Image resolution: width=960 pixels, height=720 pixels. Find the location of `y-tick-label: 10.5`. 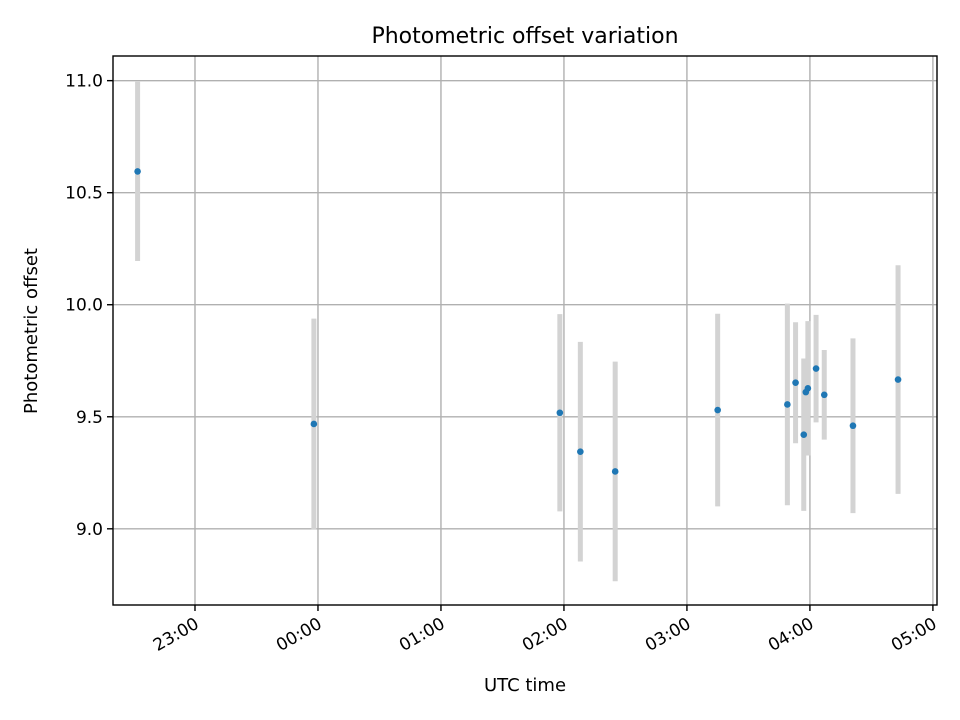

y-tick-label: 10.5 is located at coordinates (84, 194).